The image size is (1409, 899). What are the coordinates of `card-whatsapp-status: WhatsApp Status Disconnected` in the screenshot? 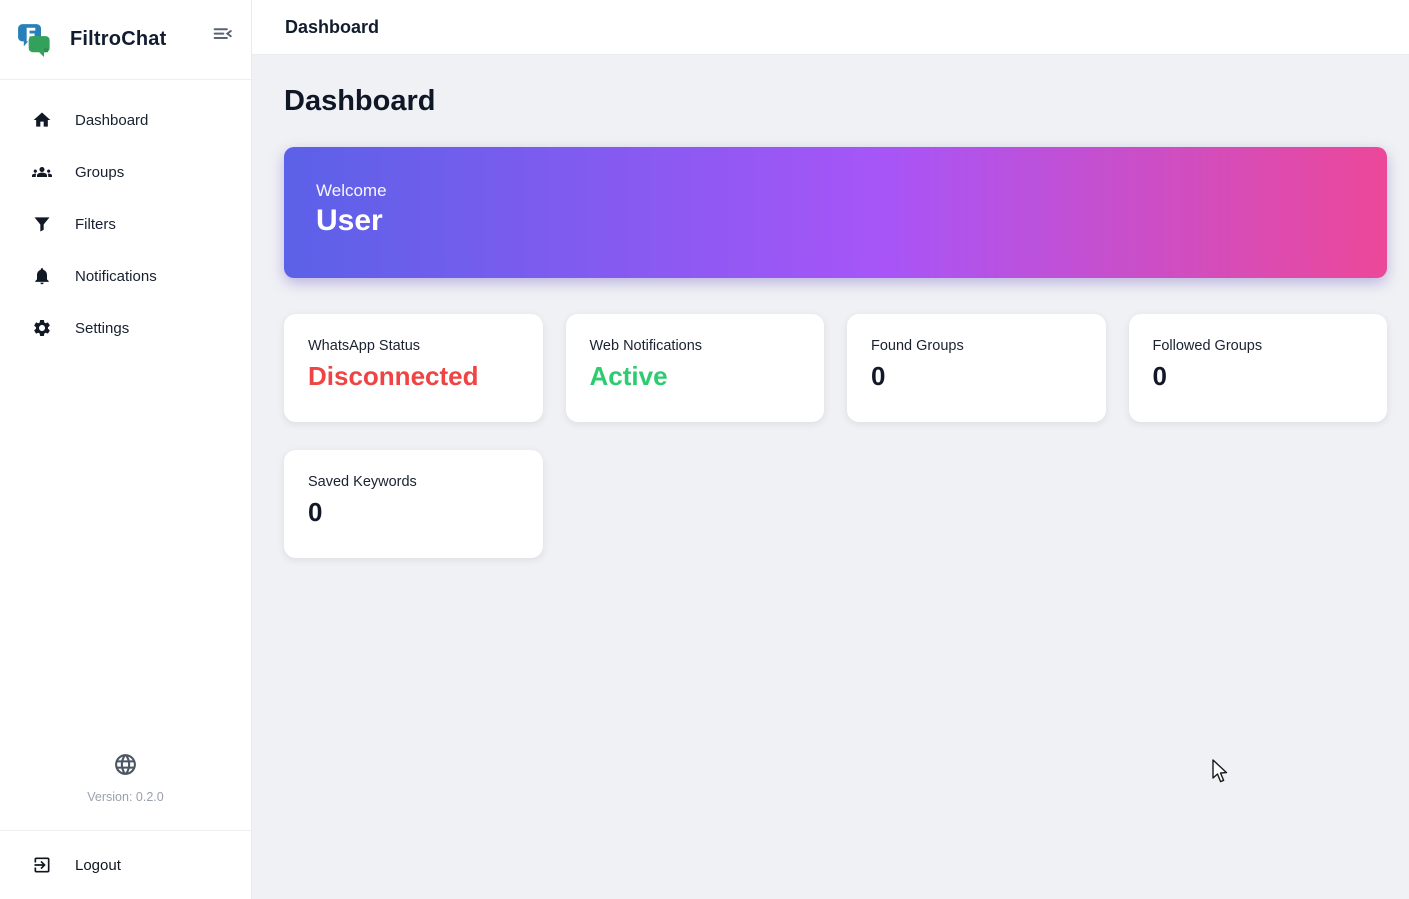 It's located at (413, 368).